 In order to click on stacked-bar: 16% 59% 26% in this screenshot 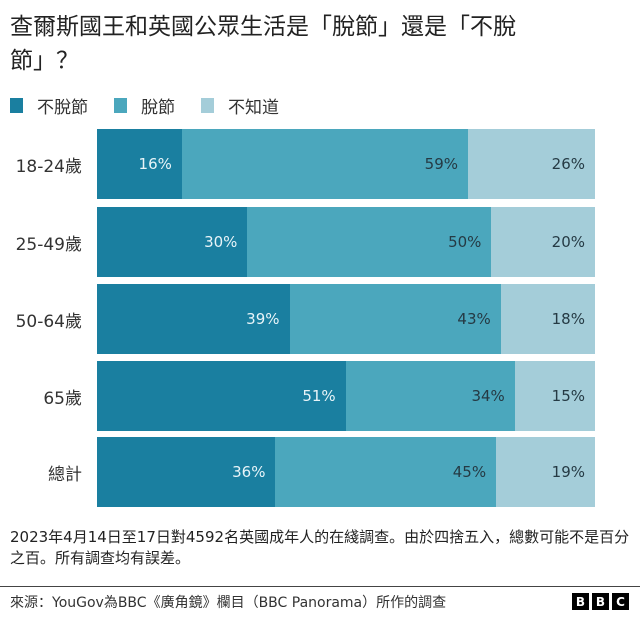, I will do `click(346, 164)`.